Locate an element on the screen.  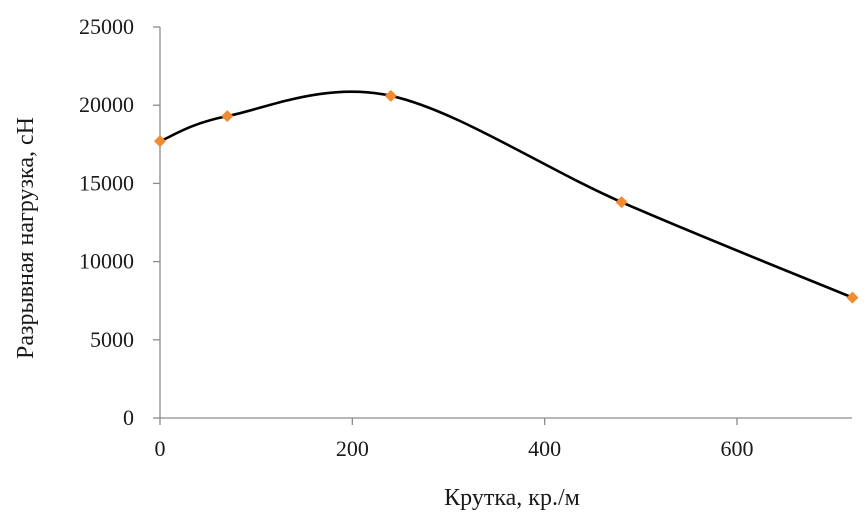
x-axis-label: Крутка, кр./м is located at coordinates (512, 498).